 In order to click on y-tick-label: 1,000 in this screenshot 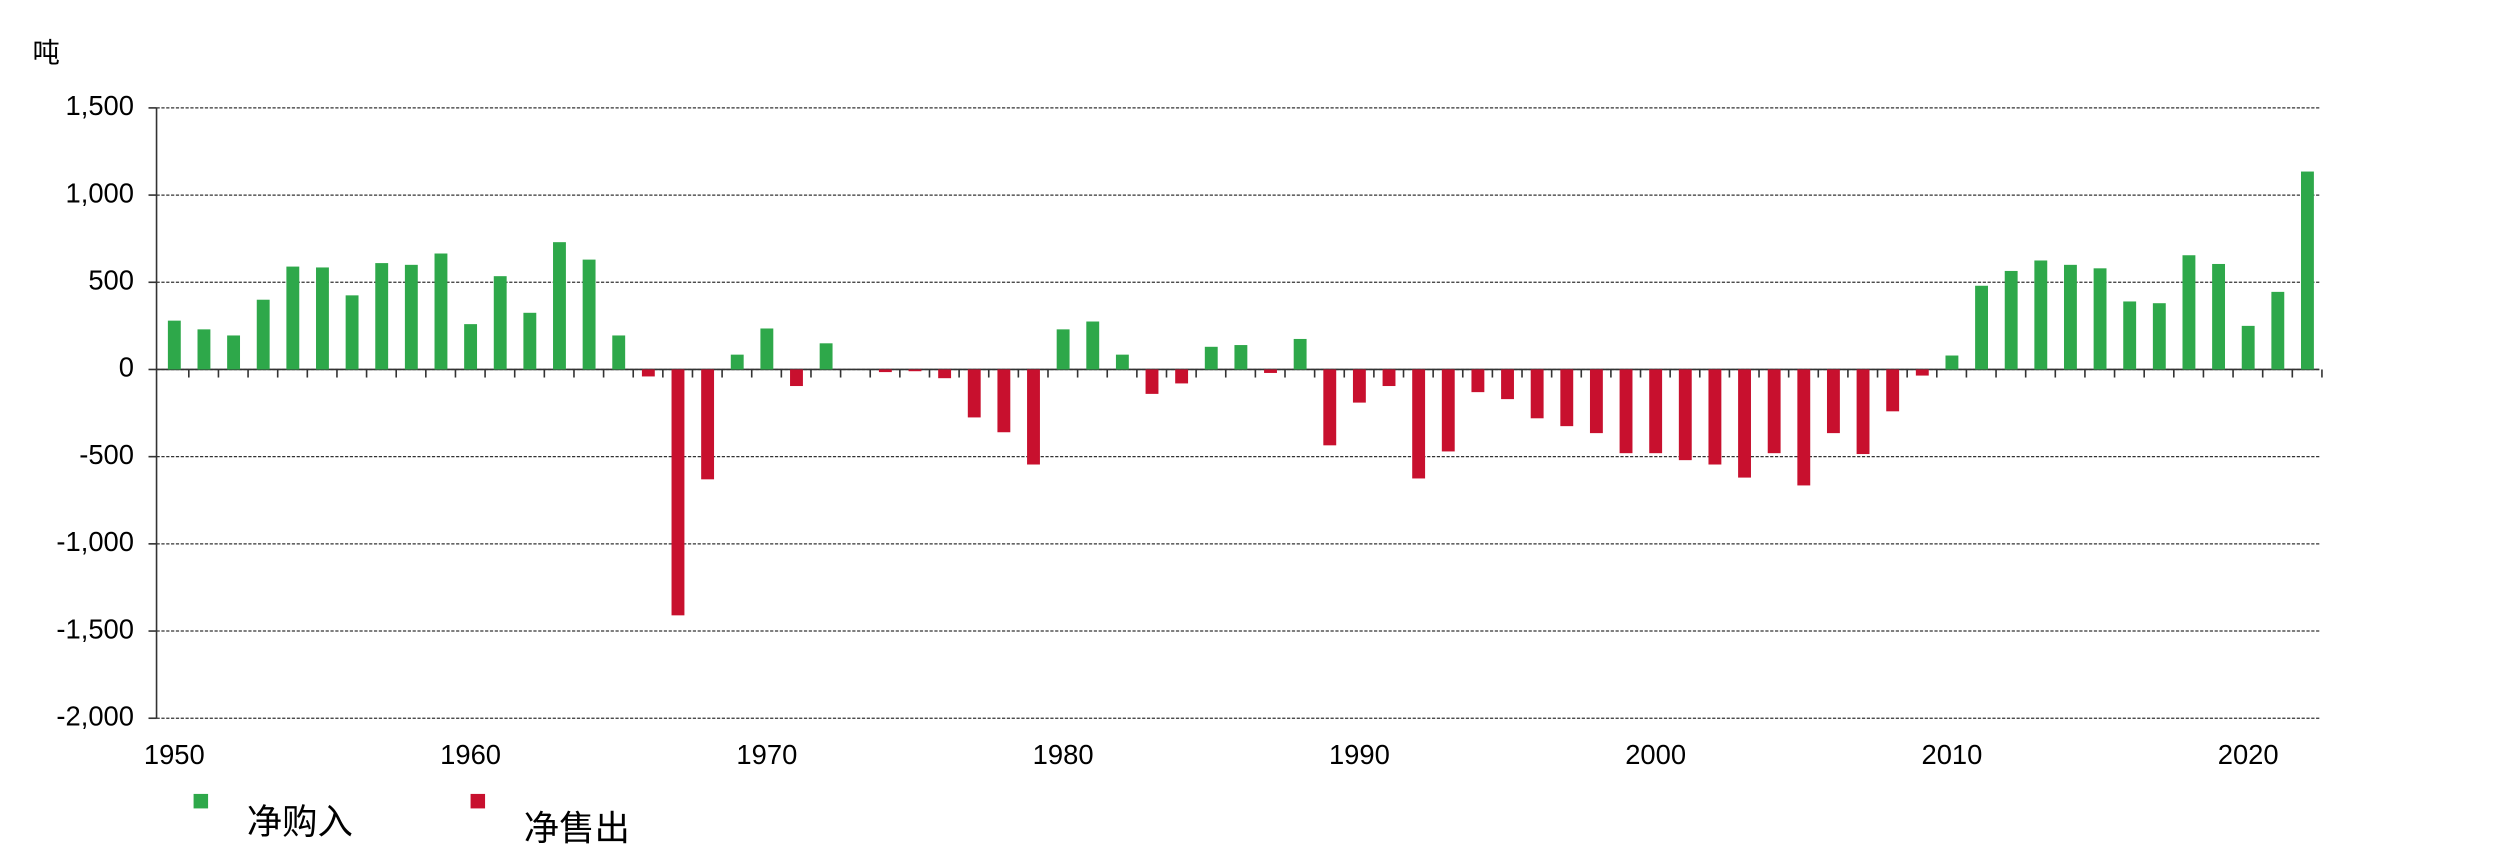, I will do `click(100, 192)`.